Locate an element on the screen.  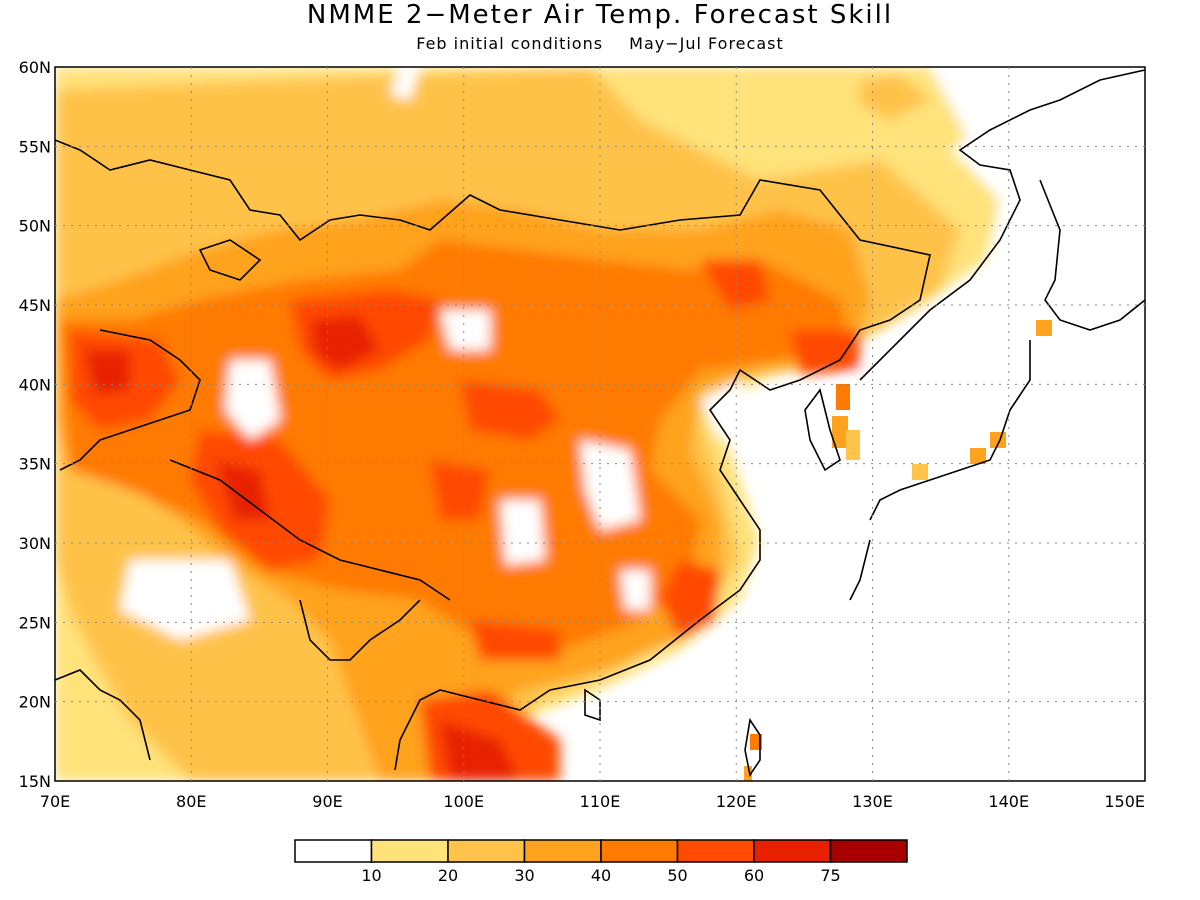
lon-tick-label: 120E is located at coordinates (736, 801).